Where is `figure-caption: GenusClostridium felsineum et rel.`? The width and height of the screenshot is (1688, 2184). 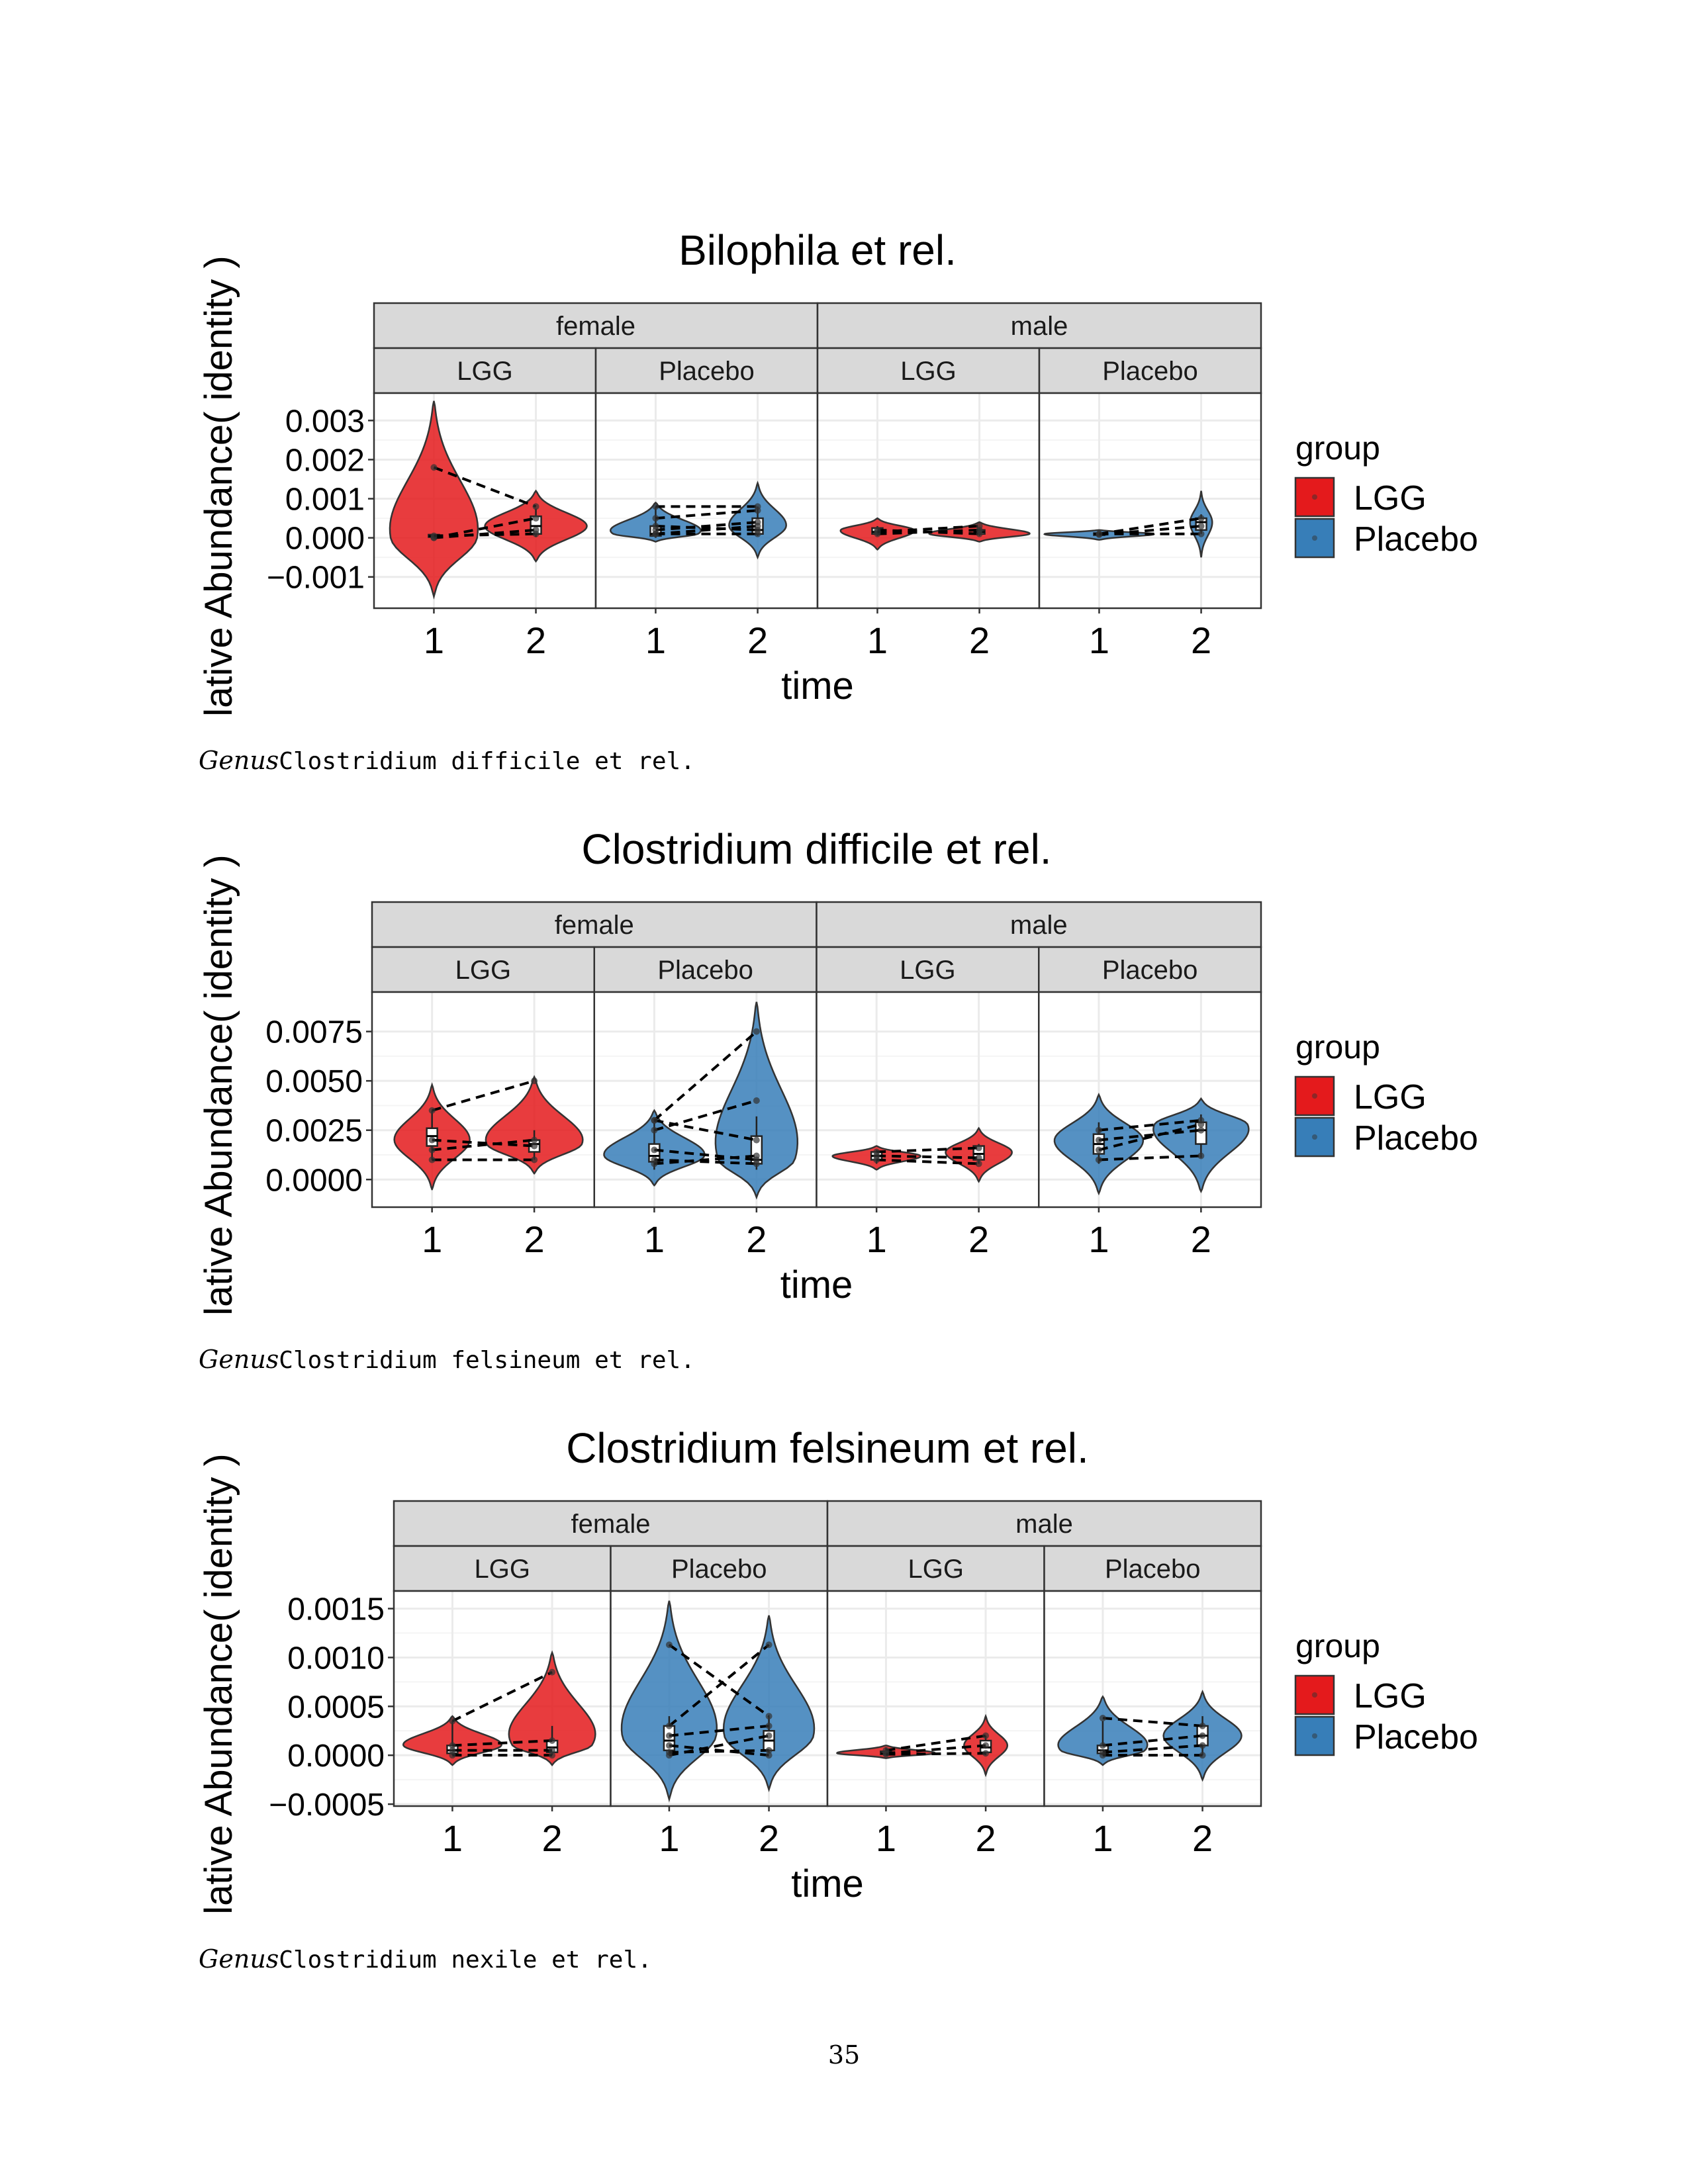
figure-caption: GenusClostridium felsineum et rel. is located at coordinates (447, 1359).